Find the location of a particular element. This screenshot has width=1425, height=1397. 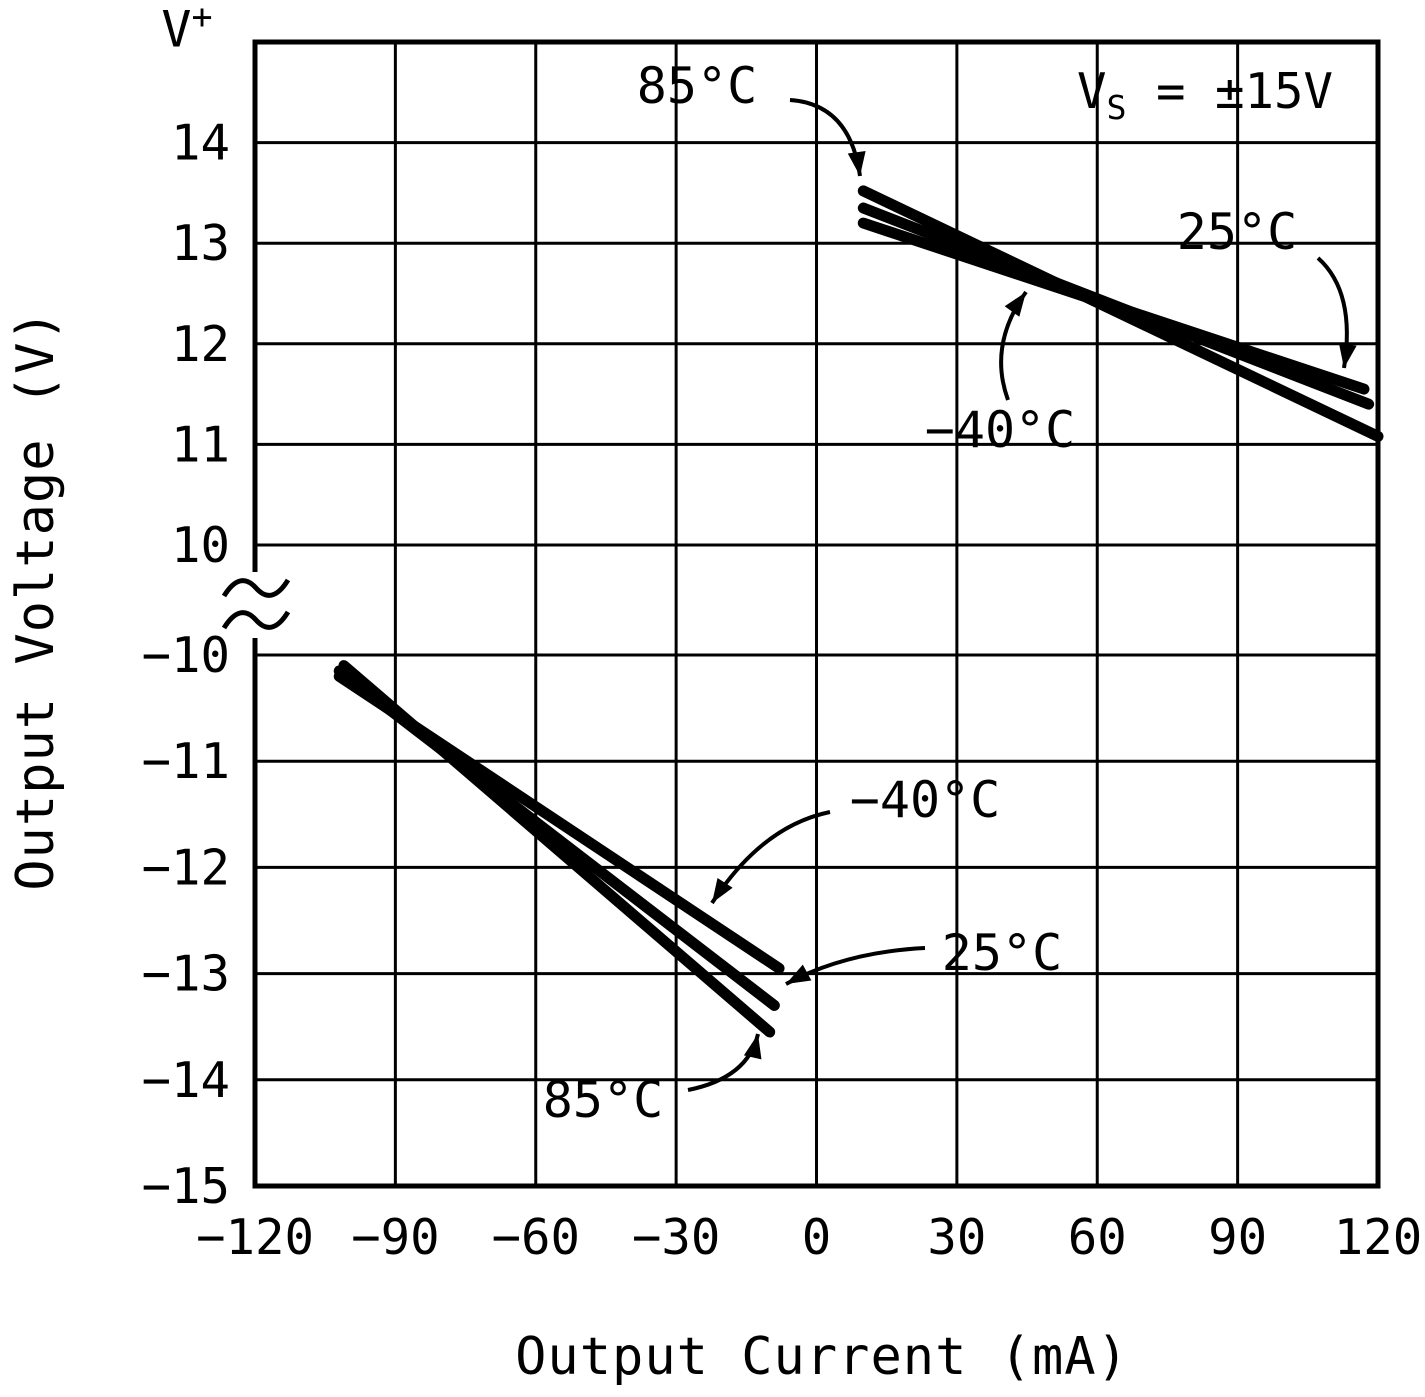

y-tick-label: −12 is located at coordinates (185, 867).